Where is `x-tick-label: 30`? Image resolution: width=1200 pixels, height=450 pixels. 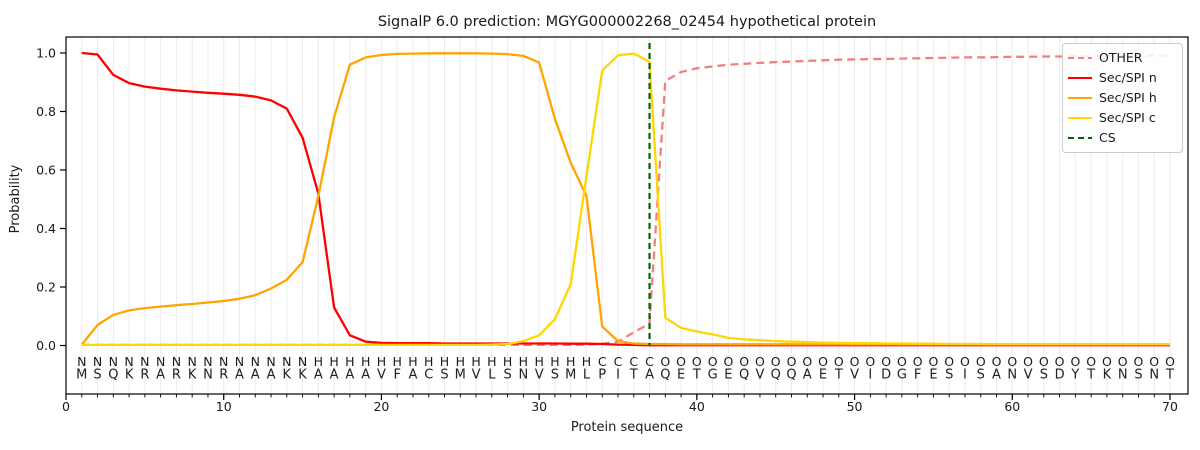 x-tick-label: 30 is located at coordinates (539, 406).